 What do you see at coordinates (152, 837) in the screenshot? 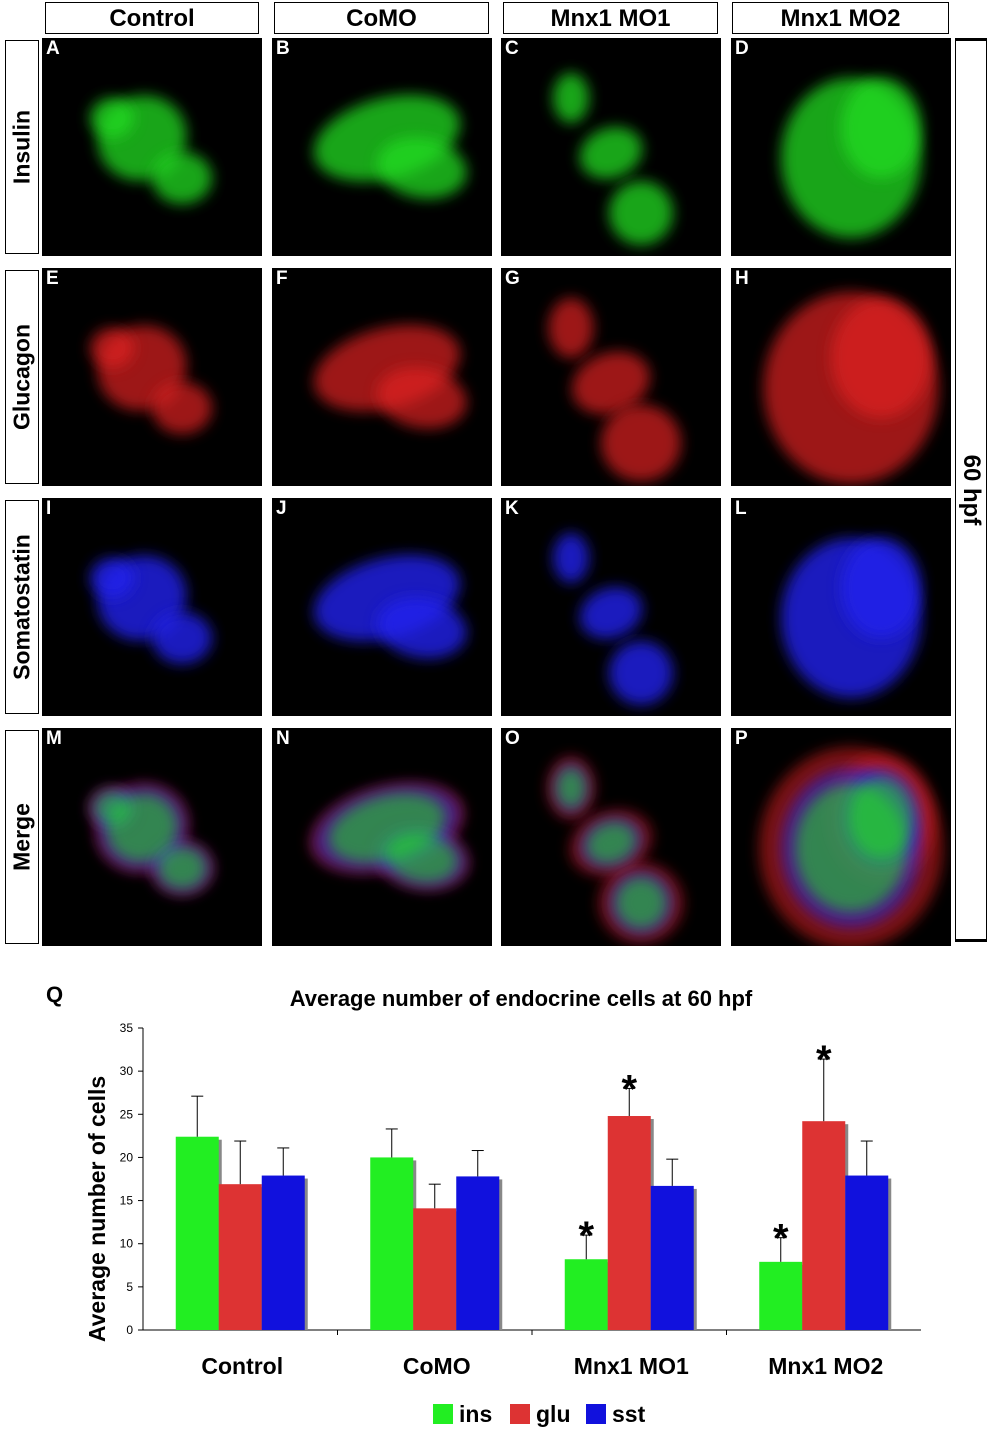
I see `micrograph-panel: M` at bounding box center [152, 837].